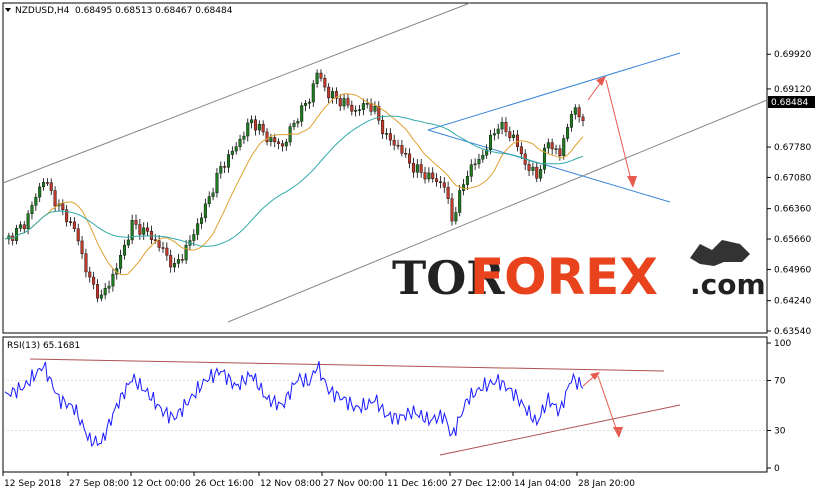 The width and height of the screenshot is (815, 494). What do you see at coordinates (779, 406) in the screenshot?
I see `rsi-axis: 100 70 30 0` at bounding box center [779, 406].